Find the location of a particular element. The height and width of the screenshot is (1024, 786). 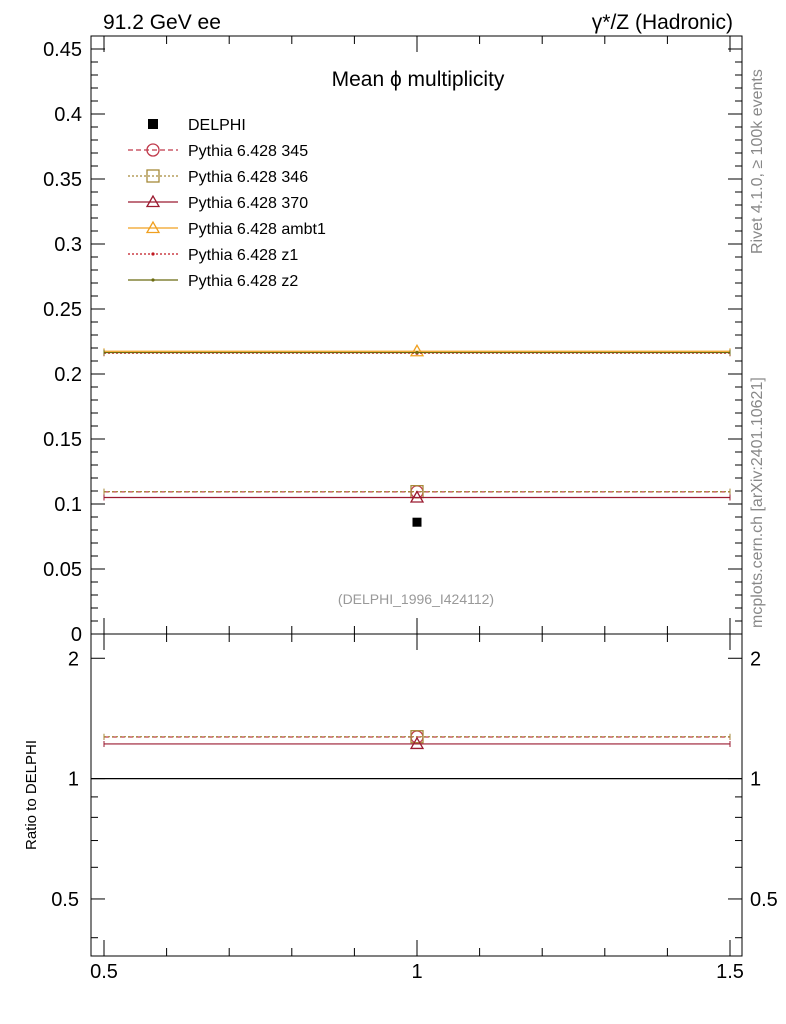

main-ytick-label: 0.05 is located at coordinates (62, 570).